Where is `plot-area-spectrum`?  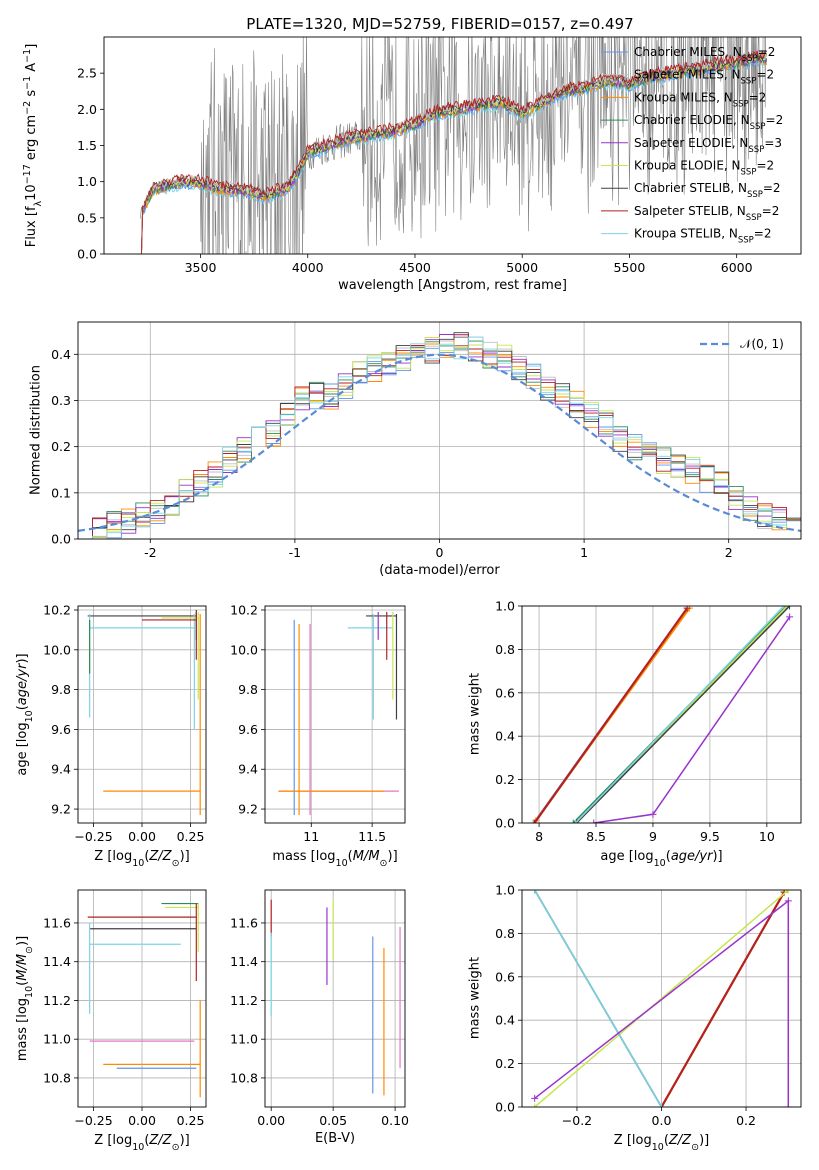 plot-area-spectrum is located at coordinates (454, 145).